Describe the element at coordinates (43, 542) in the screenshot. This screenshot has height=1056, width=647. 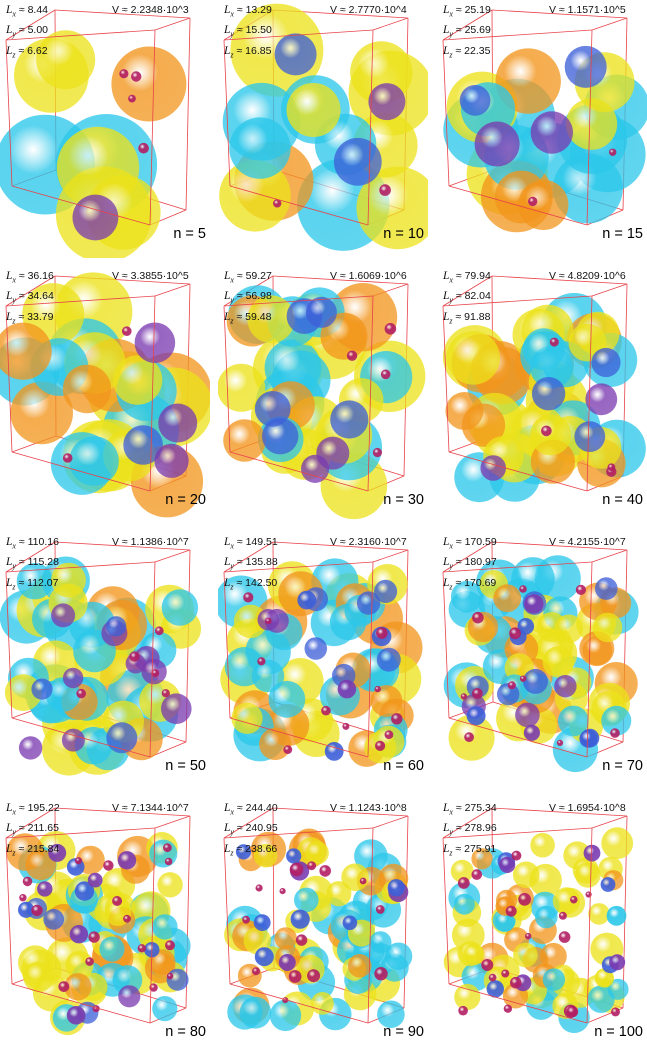
I see `dimension-x-value: 110.16` at that location.